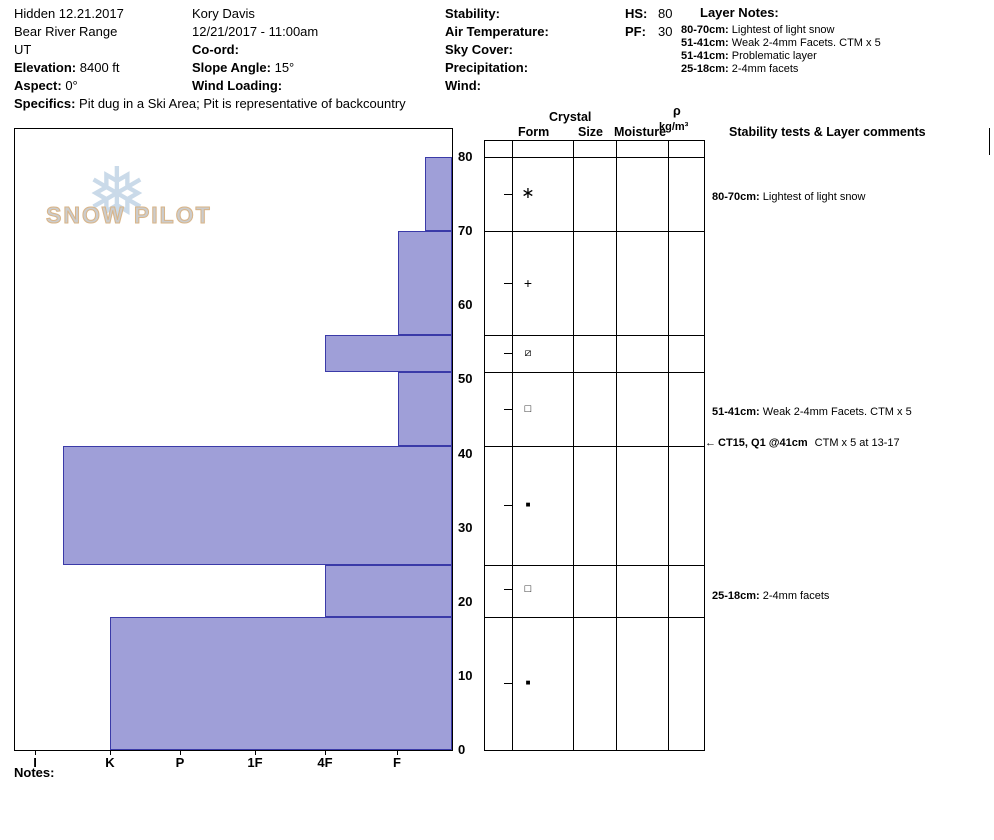 This screenshot has height=840, width=994. Describe the element at coordinates (66, 31) in the screenshot. I see `mountain-range: Bear River Range` at that location.